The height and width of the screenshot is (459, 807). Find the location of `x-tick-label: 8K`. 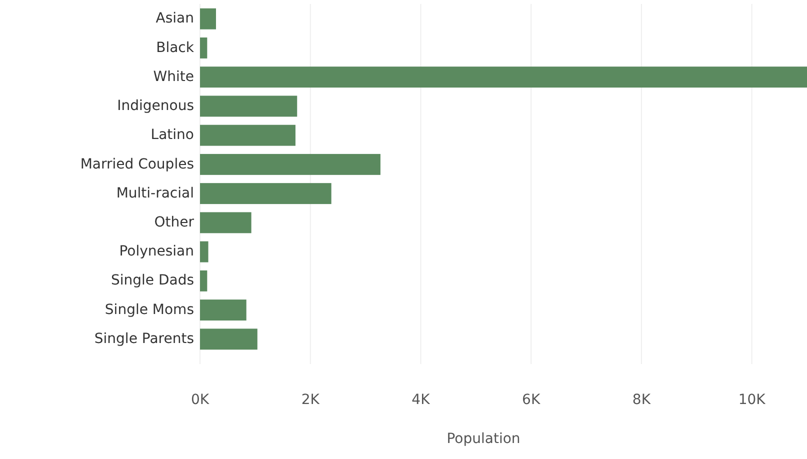

x-tick-label: 8K is located at coordinates (642, 400).